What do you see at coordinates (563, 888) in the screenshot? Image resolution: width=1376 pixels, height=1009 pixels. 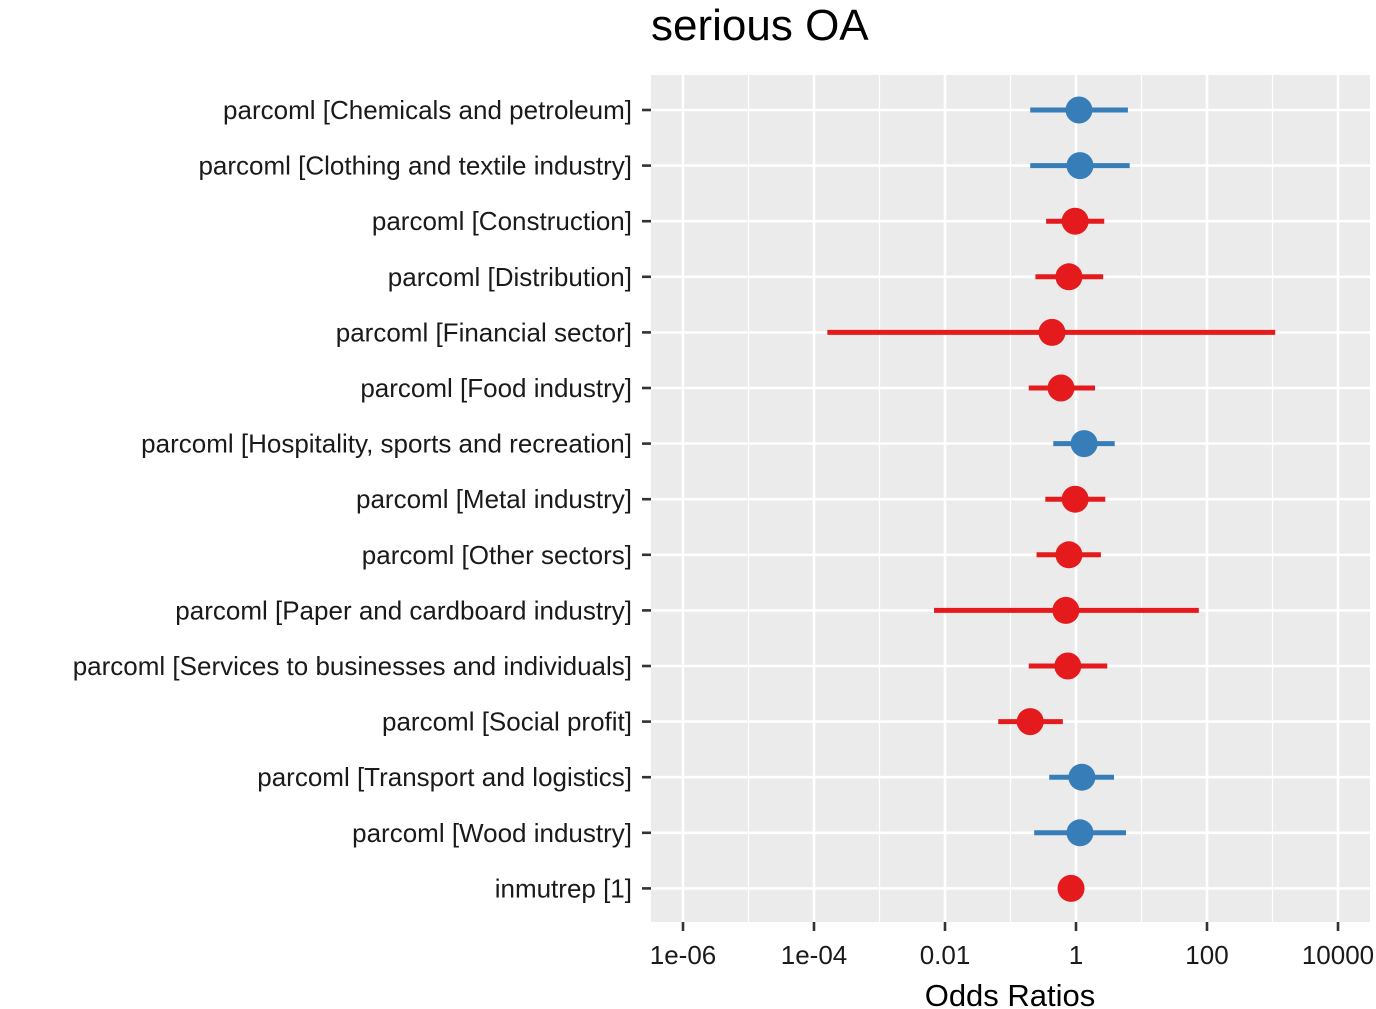 I see `y-tick-label: inmutrep [1]` at bounding box center [563, 888].